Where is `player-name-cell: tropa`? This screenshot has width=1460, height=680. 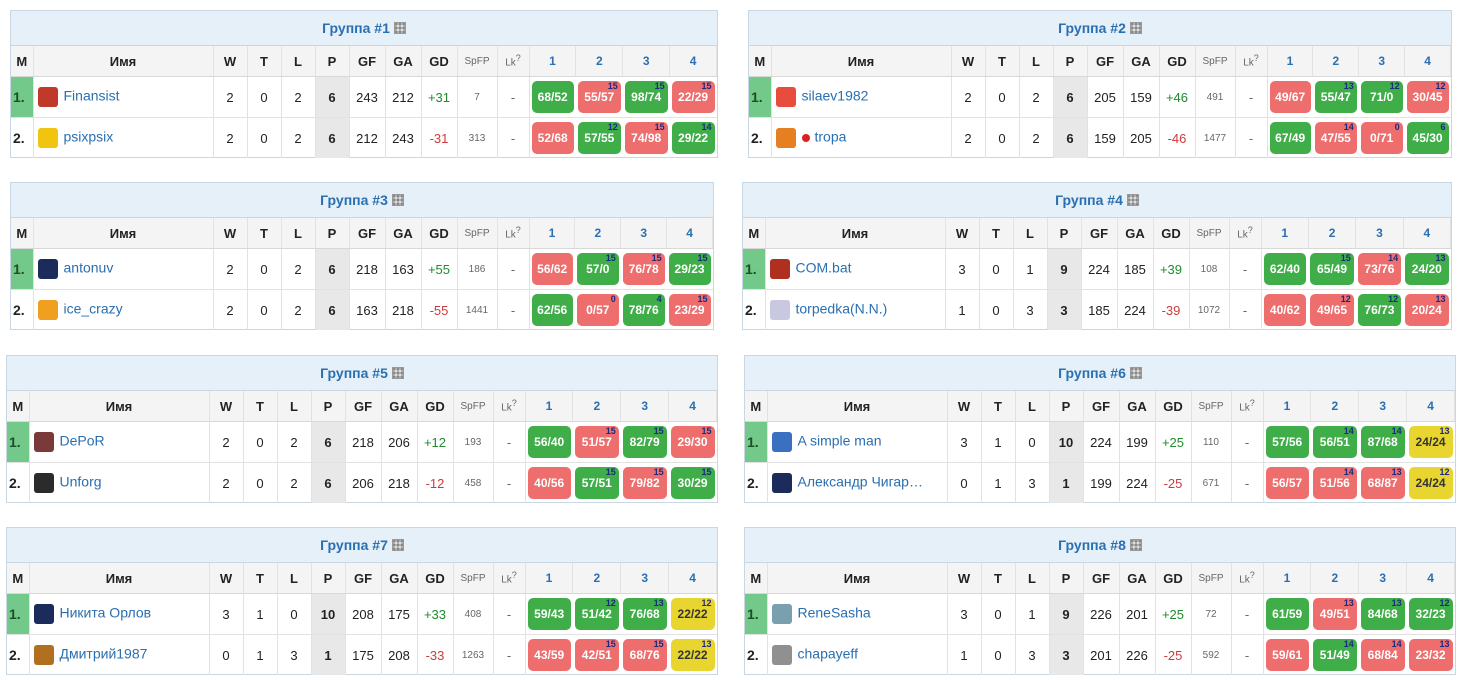 player-name-cell: tropa is located at coordinates (861, 137).